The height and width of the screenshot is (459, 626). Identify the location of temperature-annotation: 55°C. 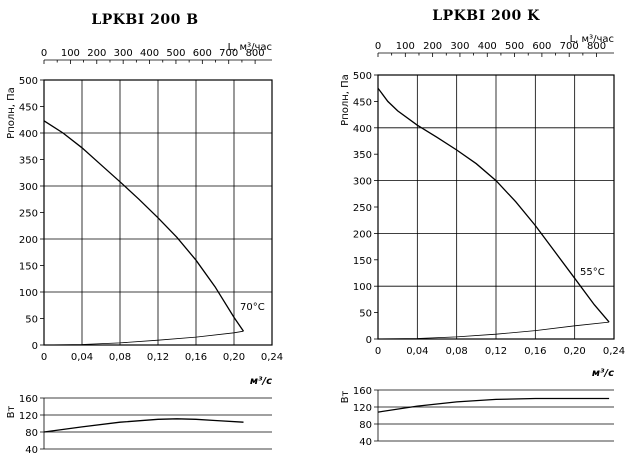
(592, 272).